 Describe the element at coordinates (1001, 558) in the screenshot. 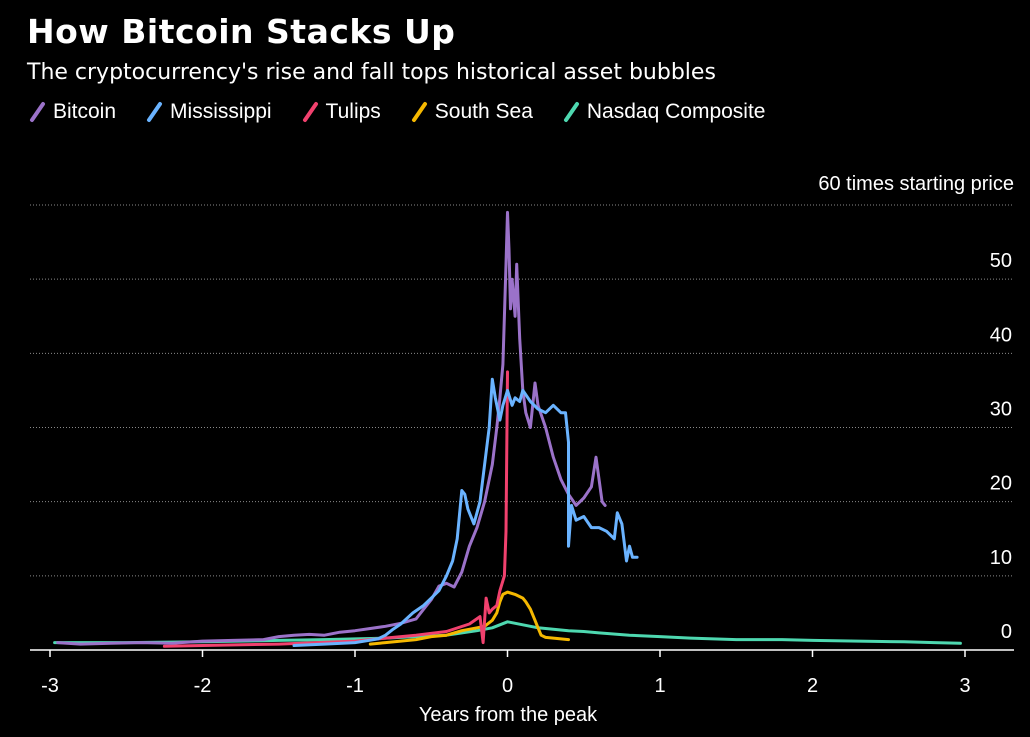

I see `y-tick-label: 10` at that location.